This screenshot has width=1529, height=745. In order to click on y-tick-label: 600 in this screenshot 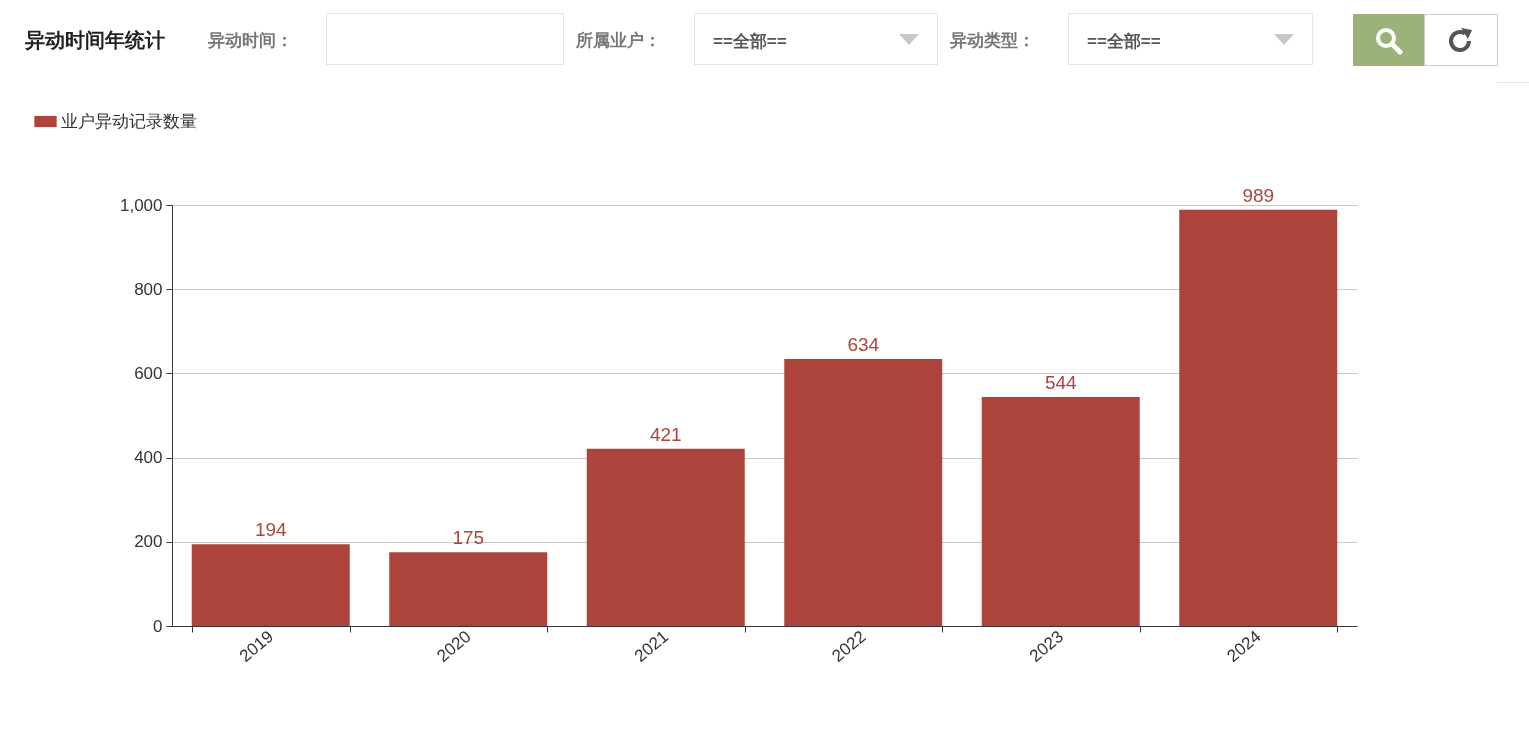, I will do `click(148, 373)`.